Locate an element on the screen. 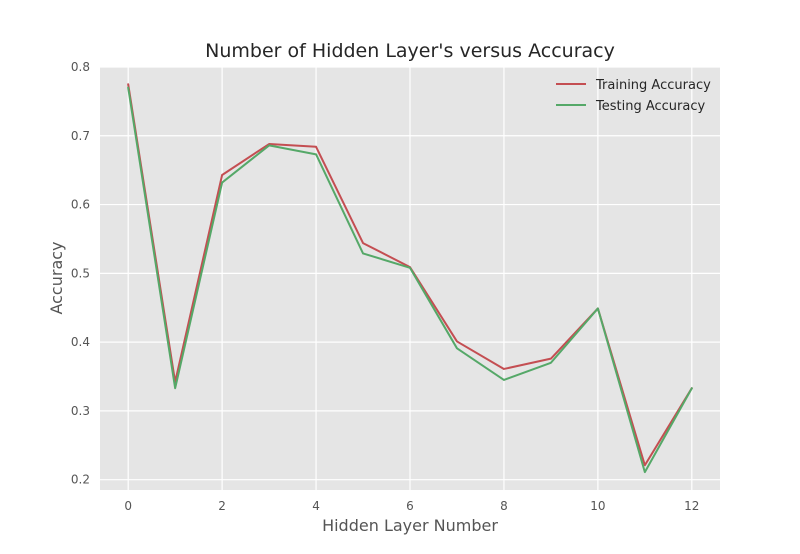 This screenshot has width=800, height=554. legend: Training Accuracy Testing Accuracy is located at coordinates (633, 96).